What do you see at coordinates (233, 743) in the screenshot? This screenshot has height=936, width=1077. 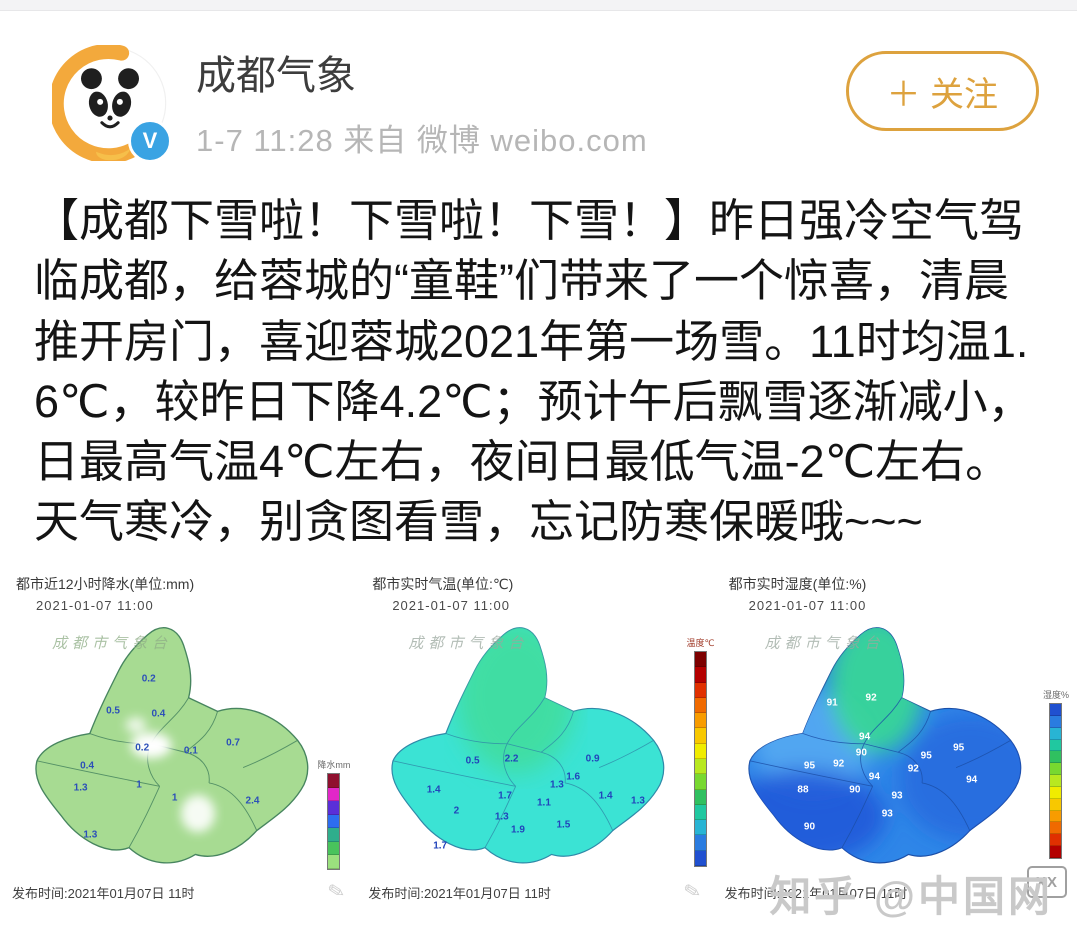 I see `map-value-label: 0.7` at bounding box center [233, 743].